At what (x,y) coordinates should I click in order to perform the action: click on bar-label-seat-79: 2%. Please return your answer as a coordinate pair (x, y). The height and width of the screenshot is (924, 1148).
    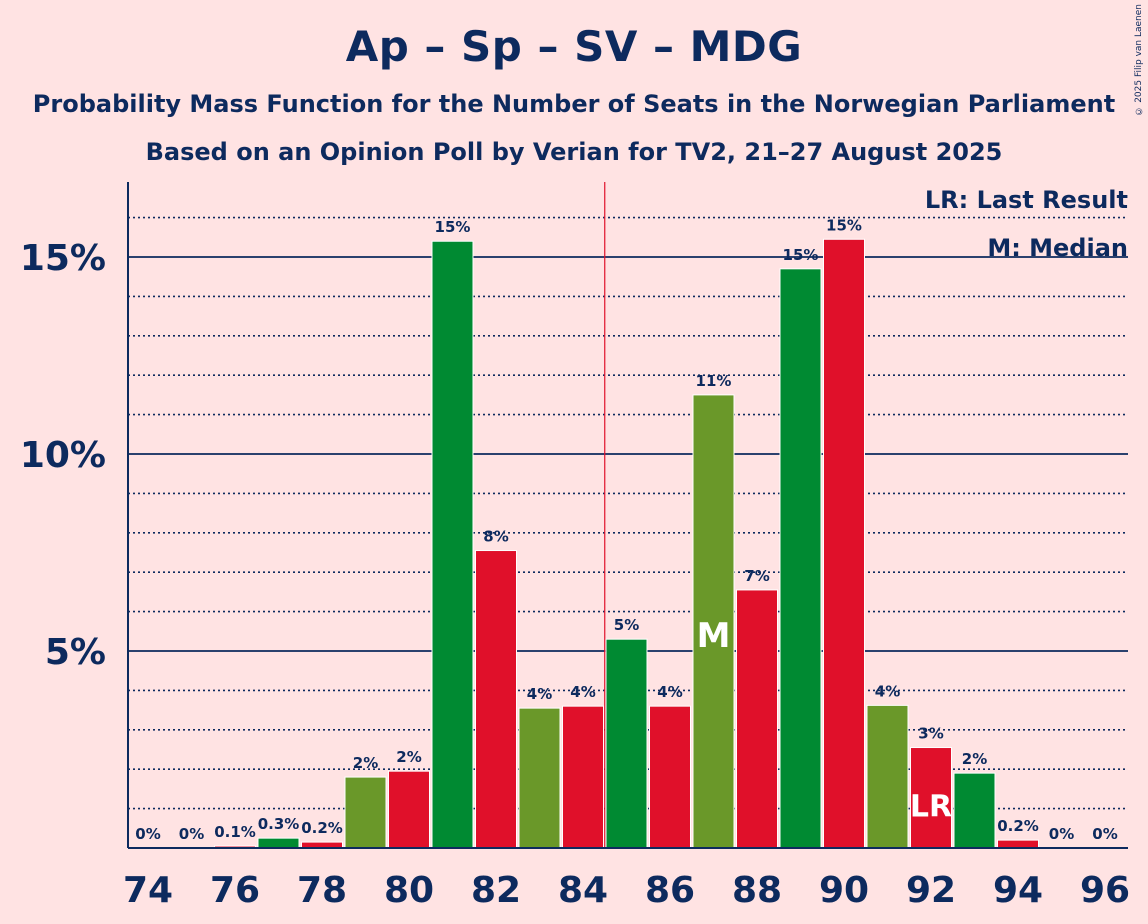
    Looking at the image, I should click on (365, 763).